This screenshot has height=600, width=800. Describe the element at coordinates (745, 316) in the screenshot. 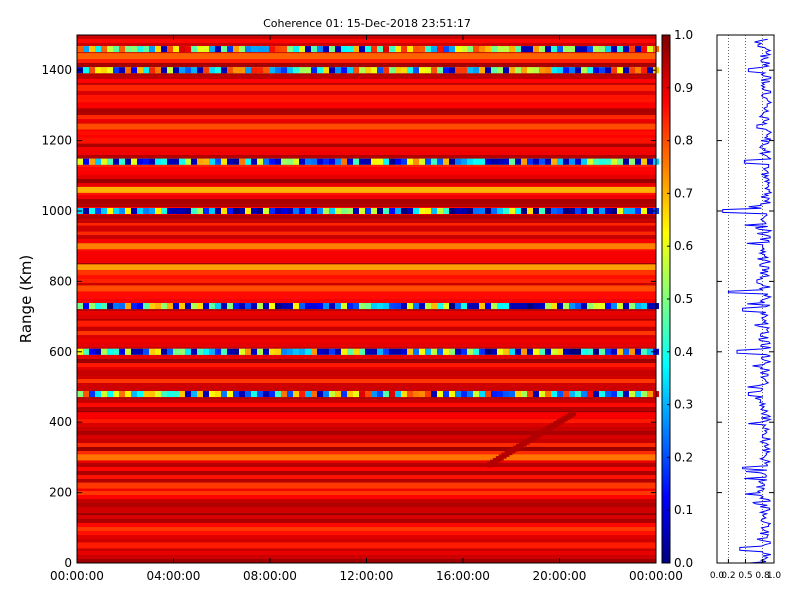

I see `profile-y-axis` at that location.